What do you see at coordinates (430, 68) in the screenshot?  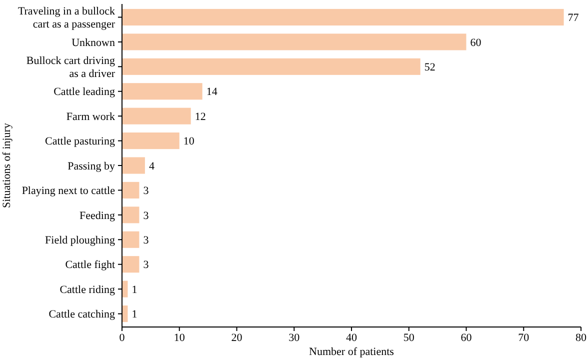 I see `data-label: 52` at bounding box center [430, 68].